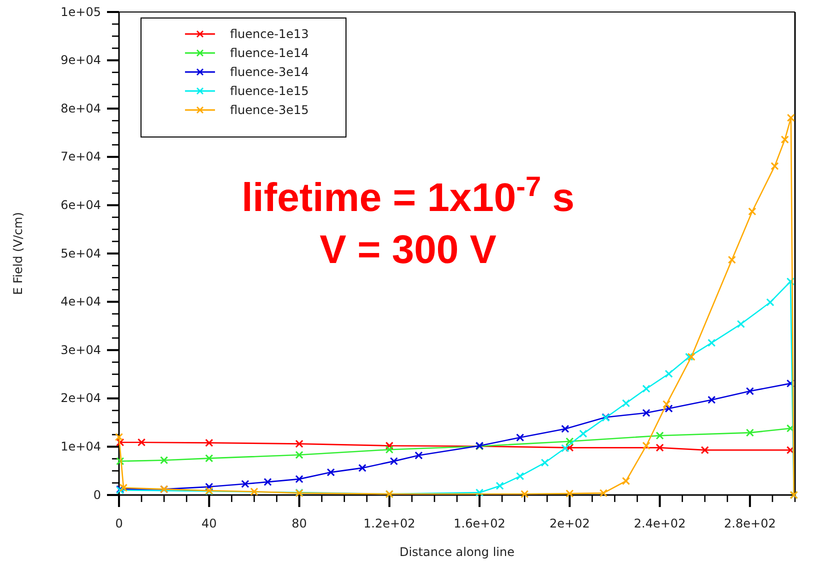 The height and width of the screenshot is (566, 839). What do you see at coordinates (408, 250) in the screenshot?
I see `annotation: V = 300 V` at bounding box center [408, 250].